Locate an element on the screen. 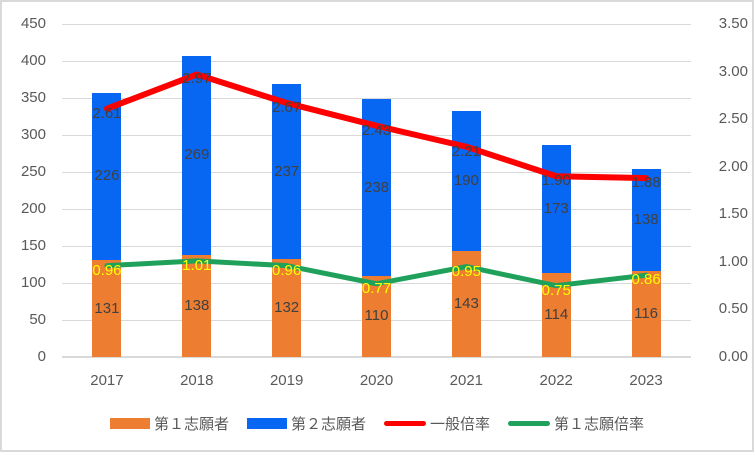 Image resolution: width=754 pixels, height=452 pixels. y-left-tick-label: 150 is located at coordinates (33, 245).